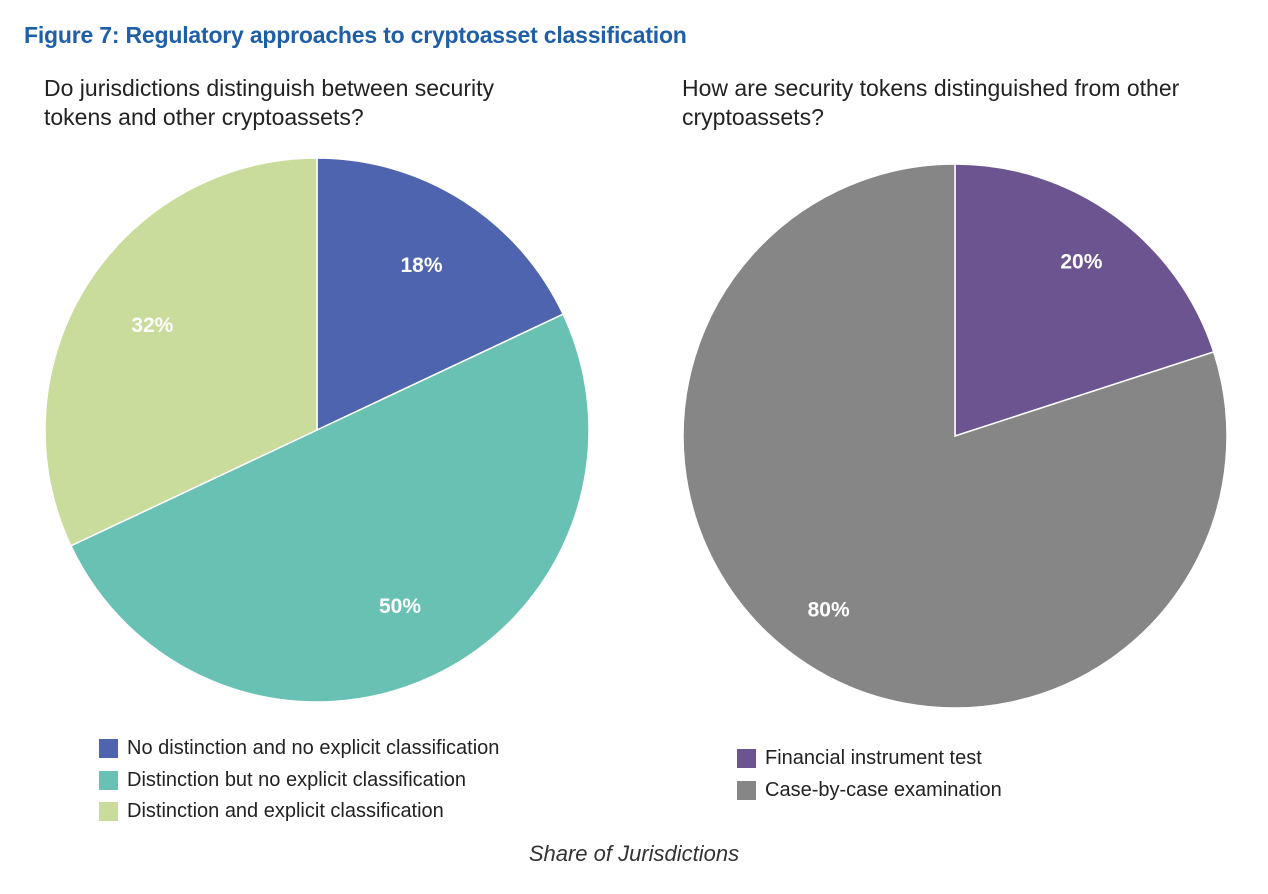  Describe the element at coordinates (285, 811) in the screenshot. I see `legend-label: Distinction and explicit classification` at that location.